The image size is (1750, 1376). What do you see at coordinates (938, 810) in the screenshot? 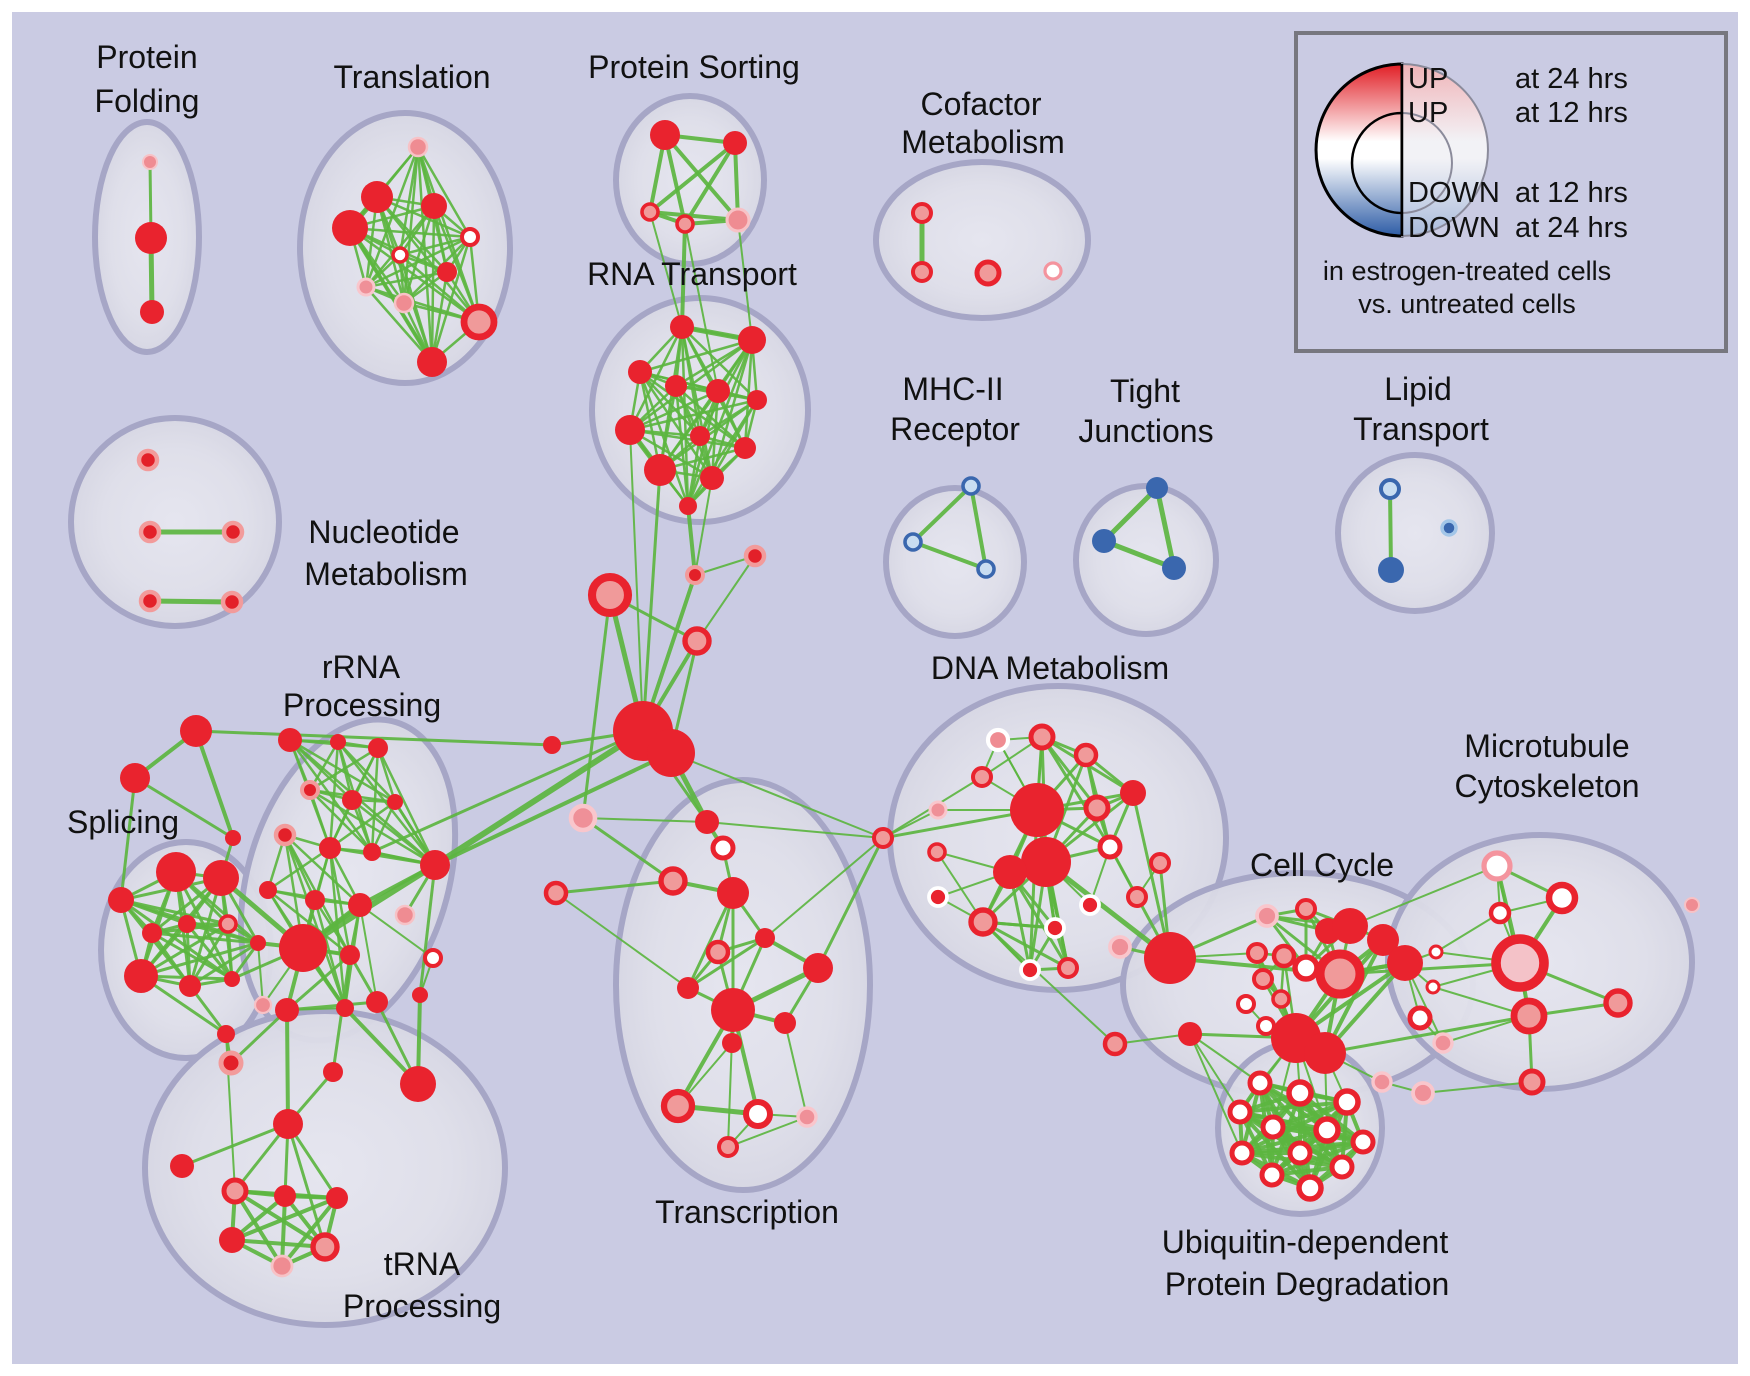
I see `gene-node-d5` at bounding box center [938, 810].